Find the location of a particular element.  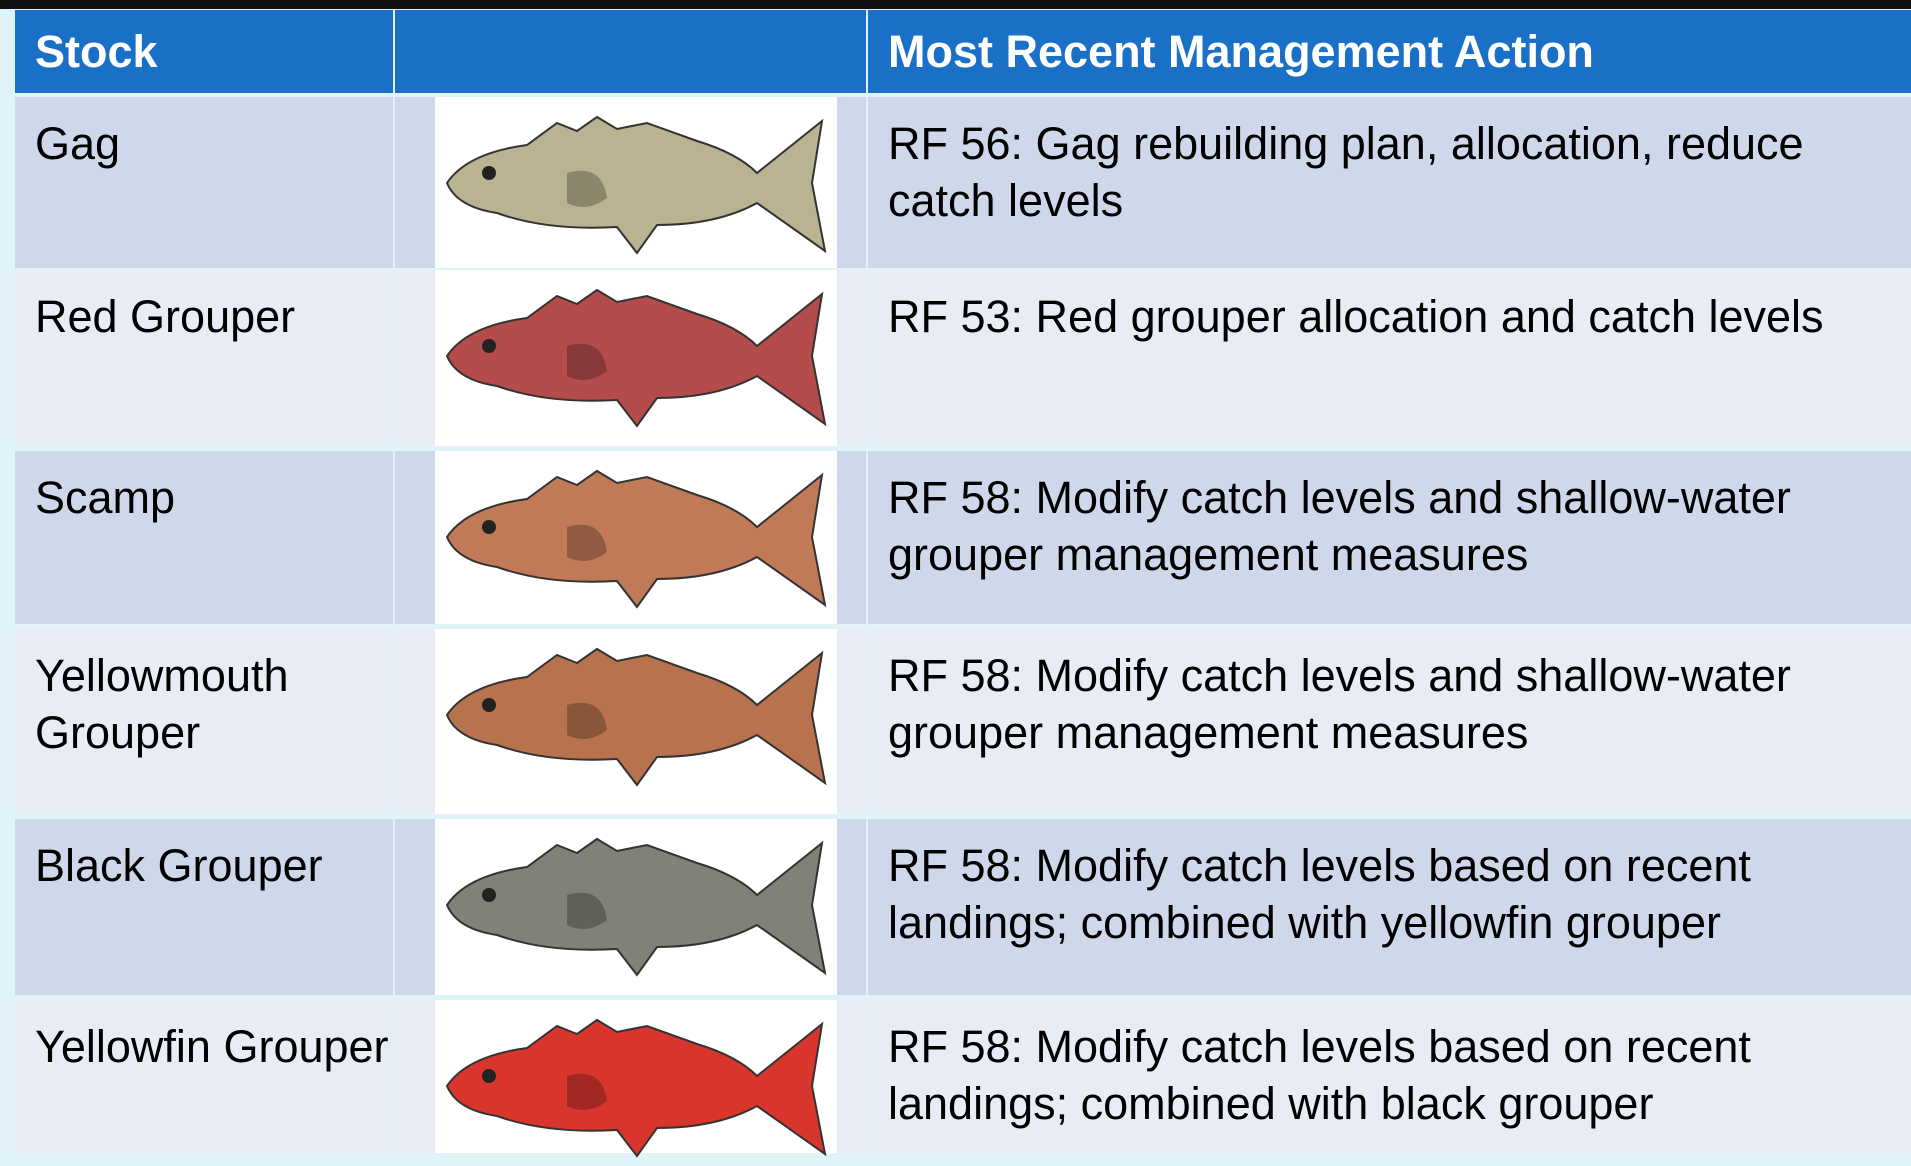

stock-cell: Scamp is located at coordinates (204, 537).